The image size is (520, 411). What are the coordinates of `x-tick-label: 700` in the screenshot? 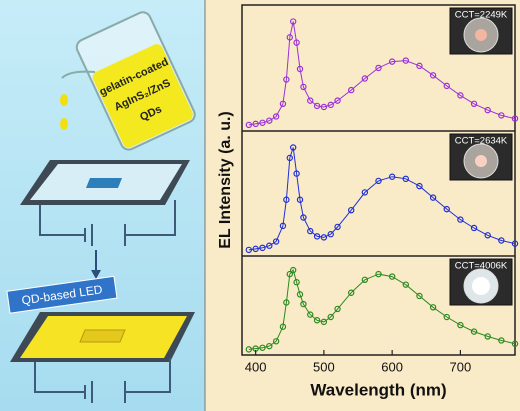 It's located at (461, 366).